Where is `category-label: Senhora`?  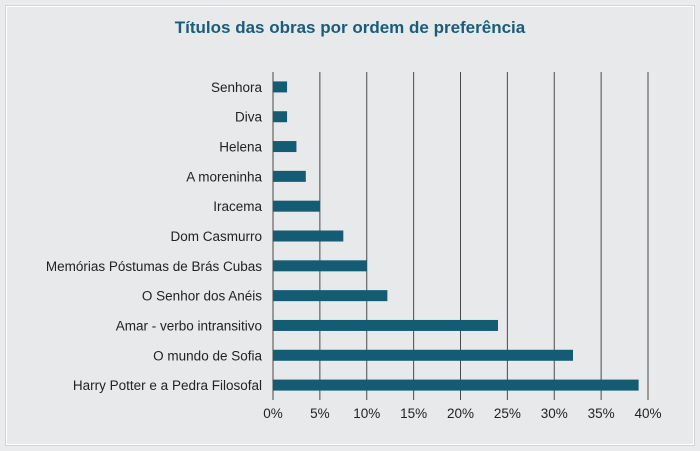
category-label: Senhora is located at coordinates (237, 87).